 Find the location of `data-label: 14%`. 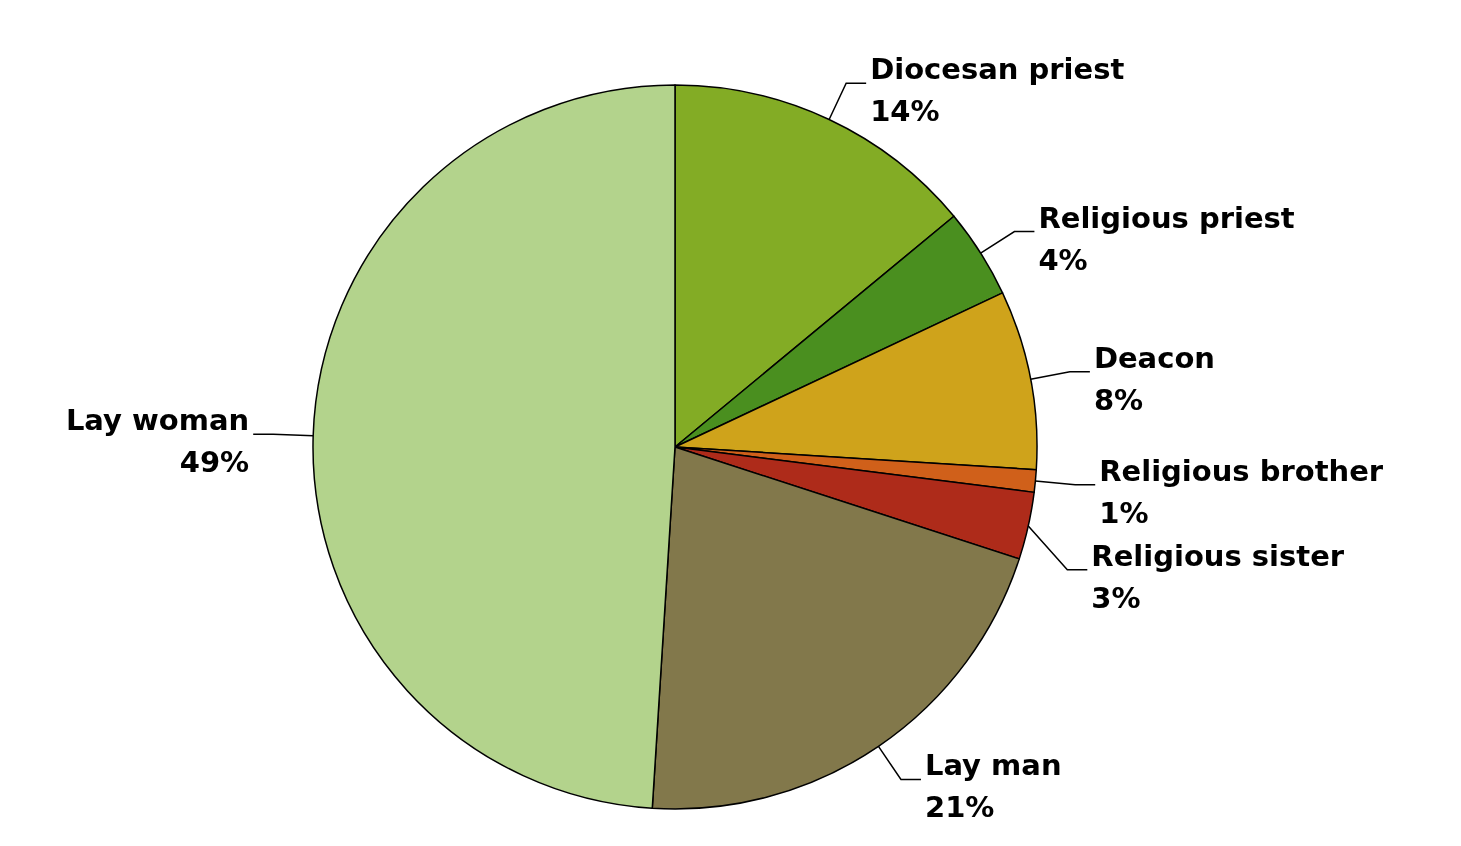

data-label: 14% is located at coordinates (905, 111).